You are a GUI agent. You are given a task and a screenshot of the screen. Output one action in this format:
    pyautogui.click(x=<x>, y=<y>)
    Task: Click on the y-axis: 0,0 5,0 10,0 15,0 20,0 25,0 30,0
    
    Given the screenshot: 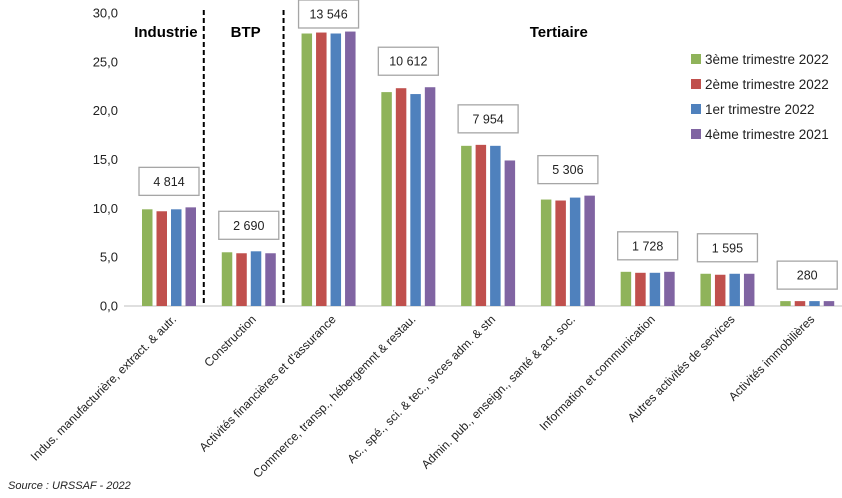 What is the action you would take?
    pyautogui.click(x=105, y=160)
    